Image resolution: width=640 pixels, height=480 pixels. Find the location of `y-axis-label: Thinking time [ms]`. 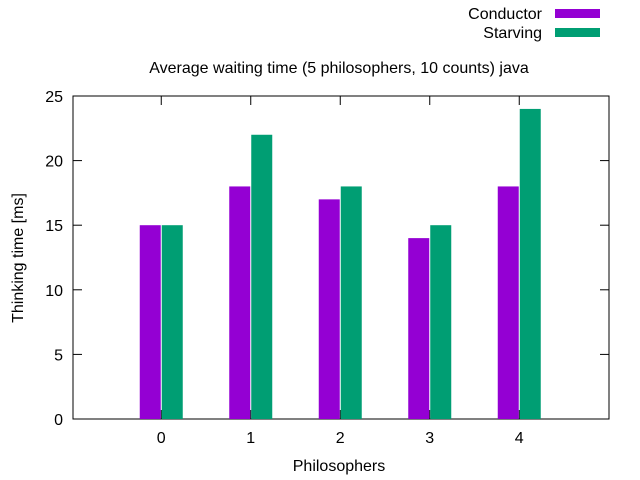

y-axis-label: Thinking time [ms] is located at coordinates (18, 258).